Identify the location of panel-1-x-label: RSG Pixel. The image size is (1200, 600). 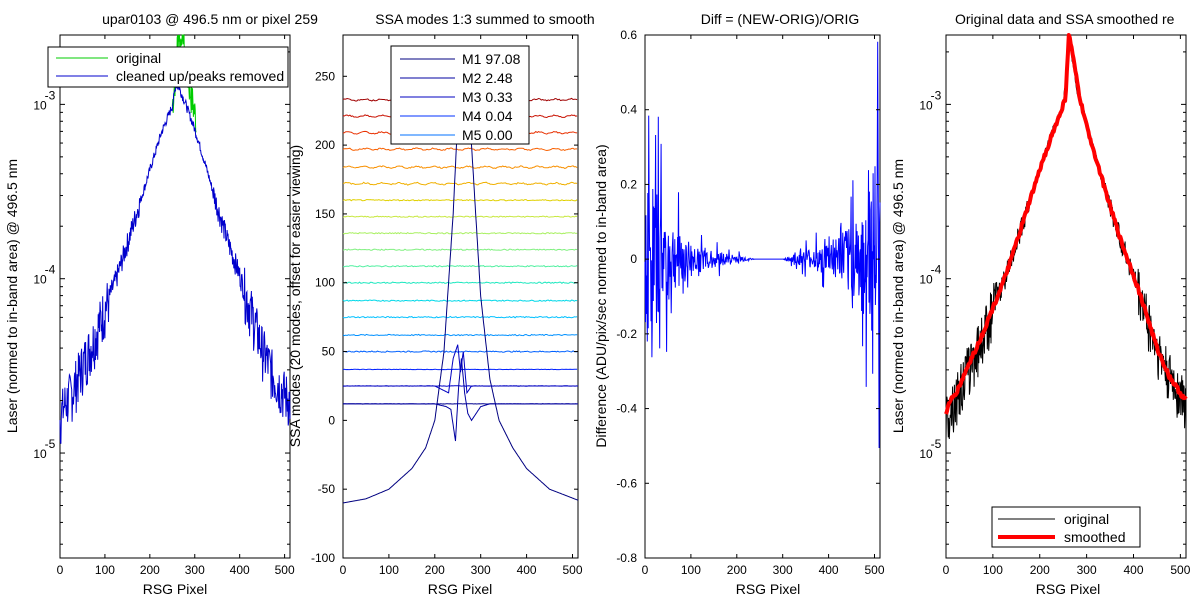
(175, 589).